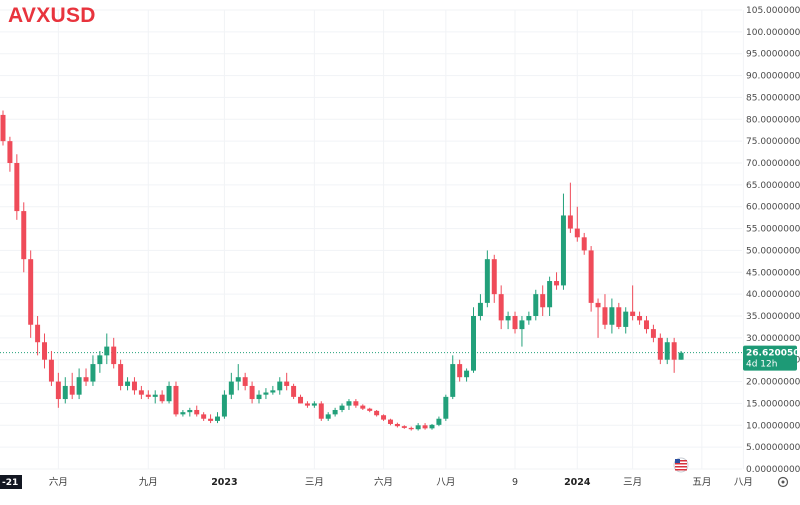  What do you see at coordinates (773, 383) in the screenshot?
I see `y-tick-label: 20.00000000` at bounding box center [773, 383].